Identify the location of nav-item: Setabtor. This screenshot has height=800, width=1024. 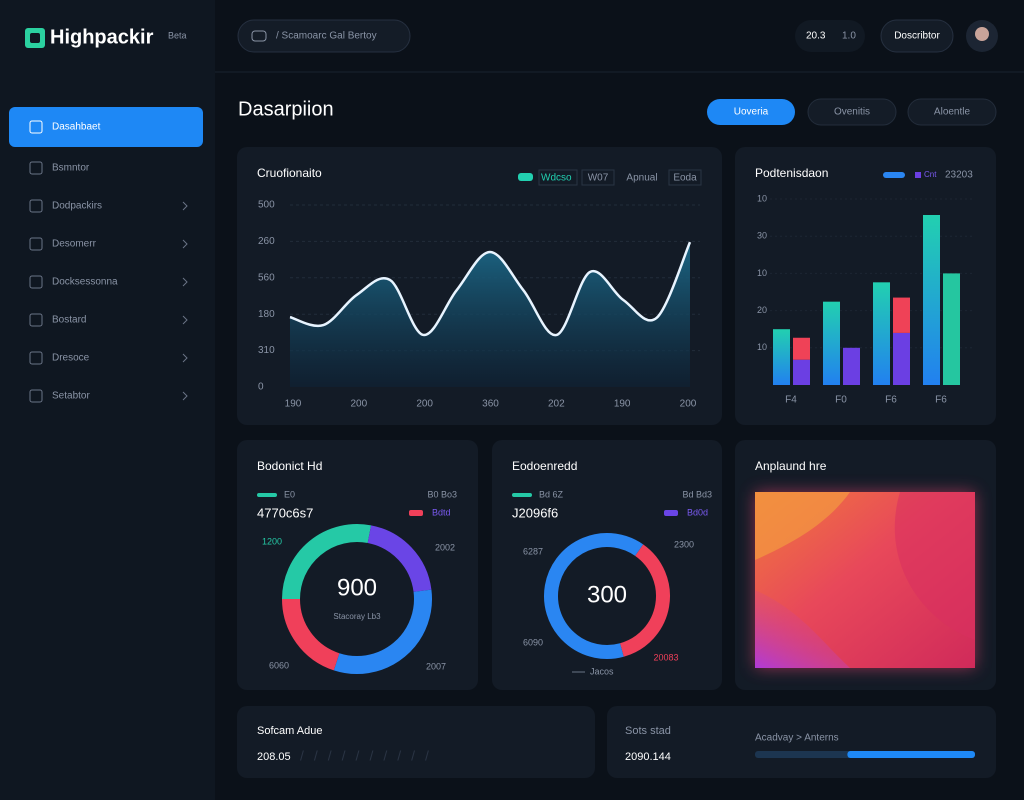
(71, 396).